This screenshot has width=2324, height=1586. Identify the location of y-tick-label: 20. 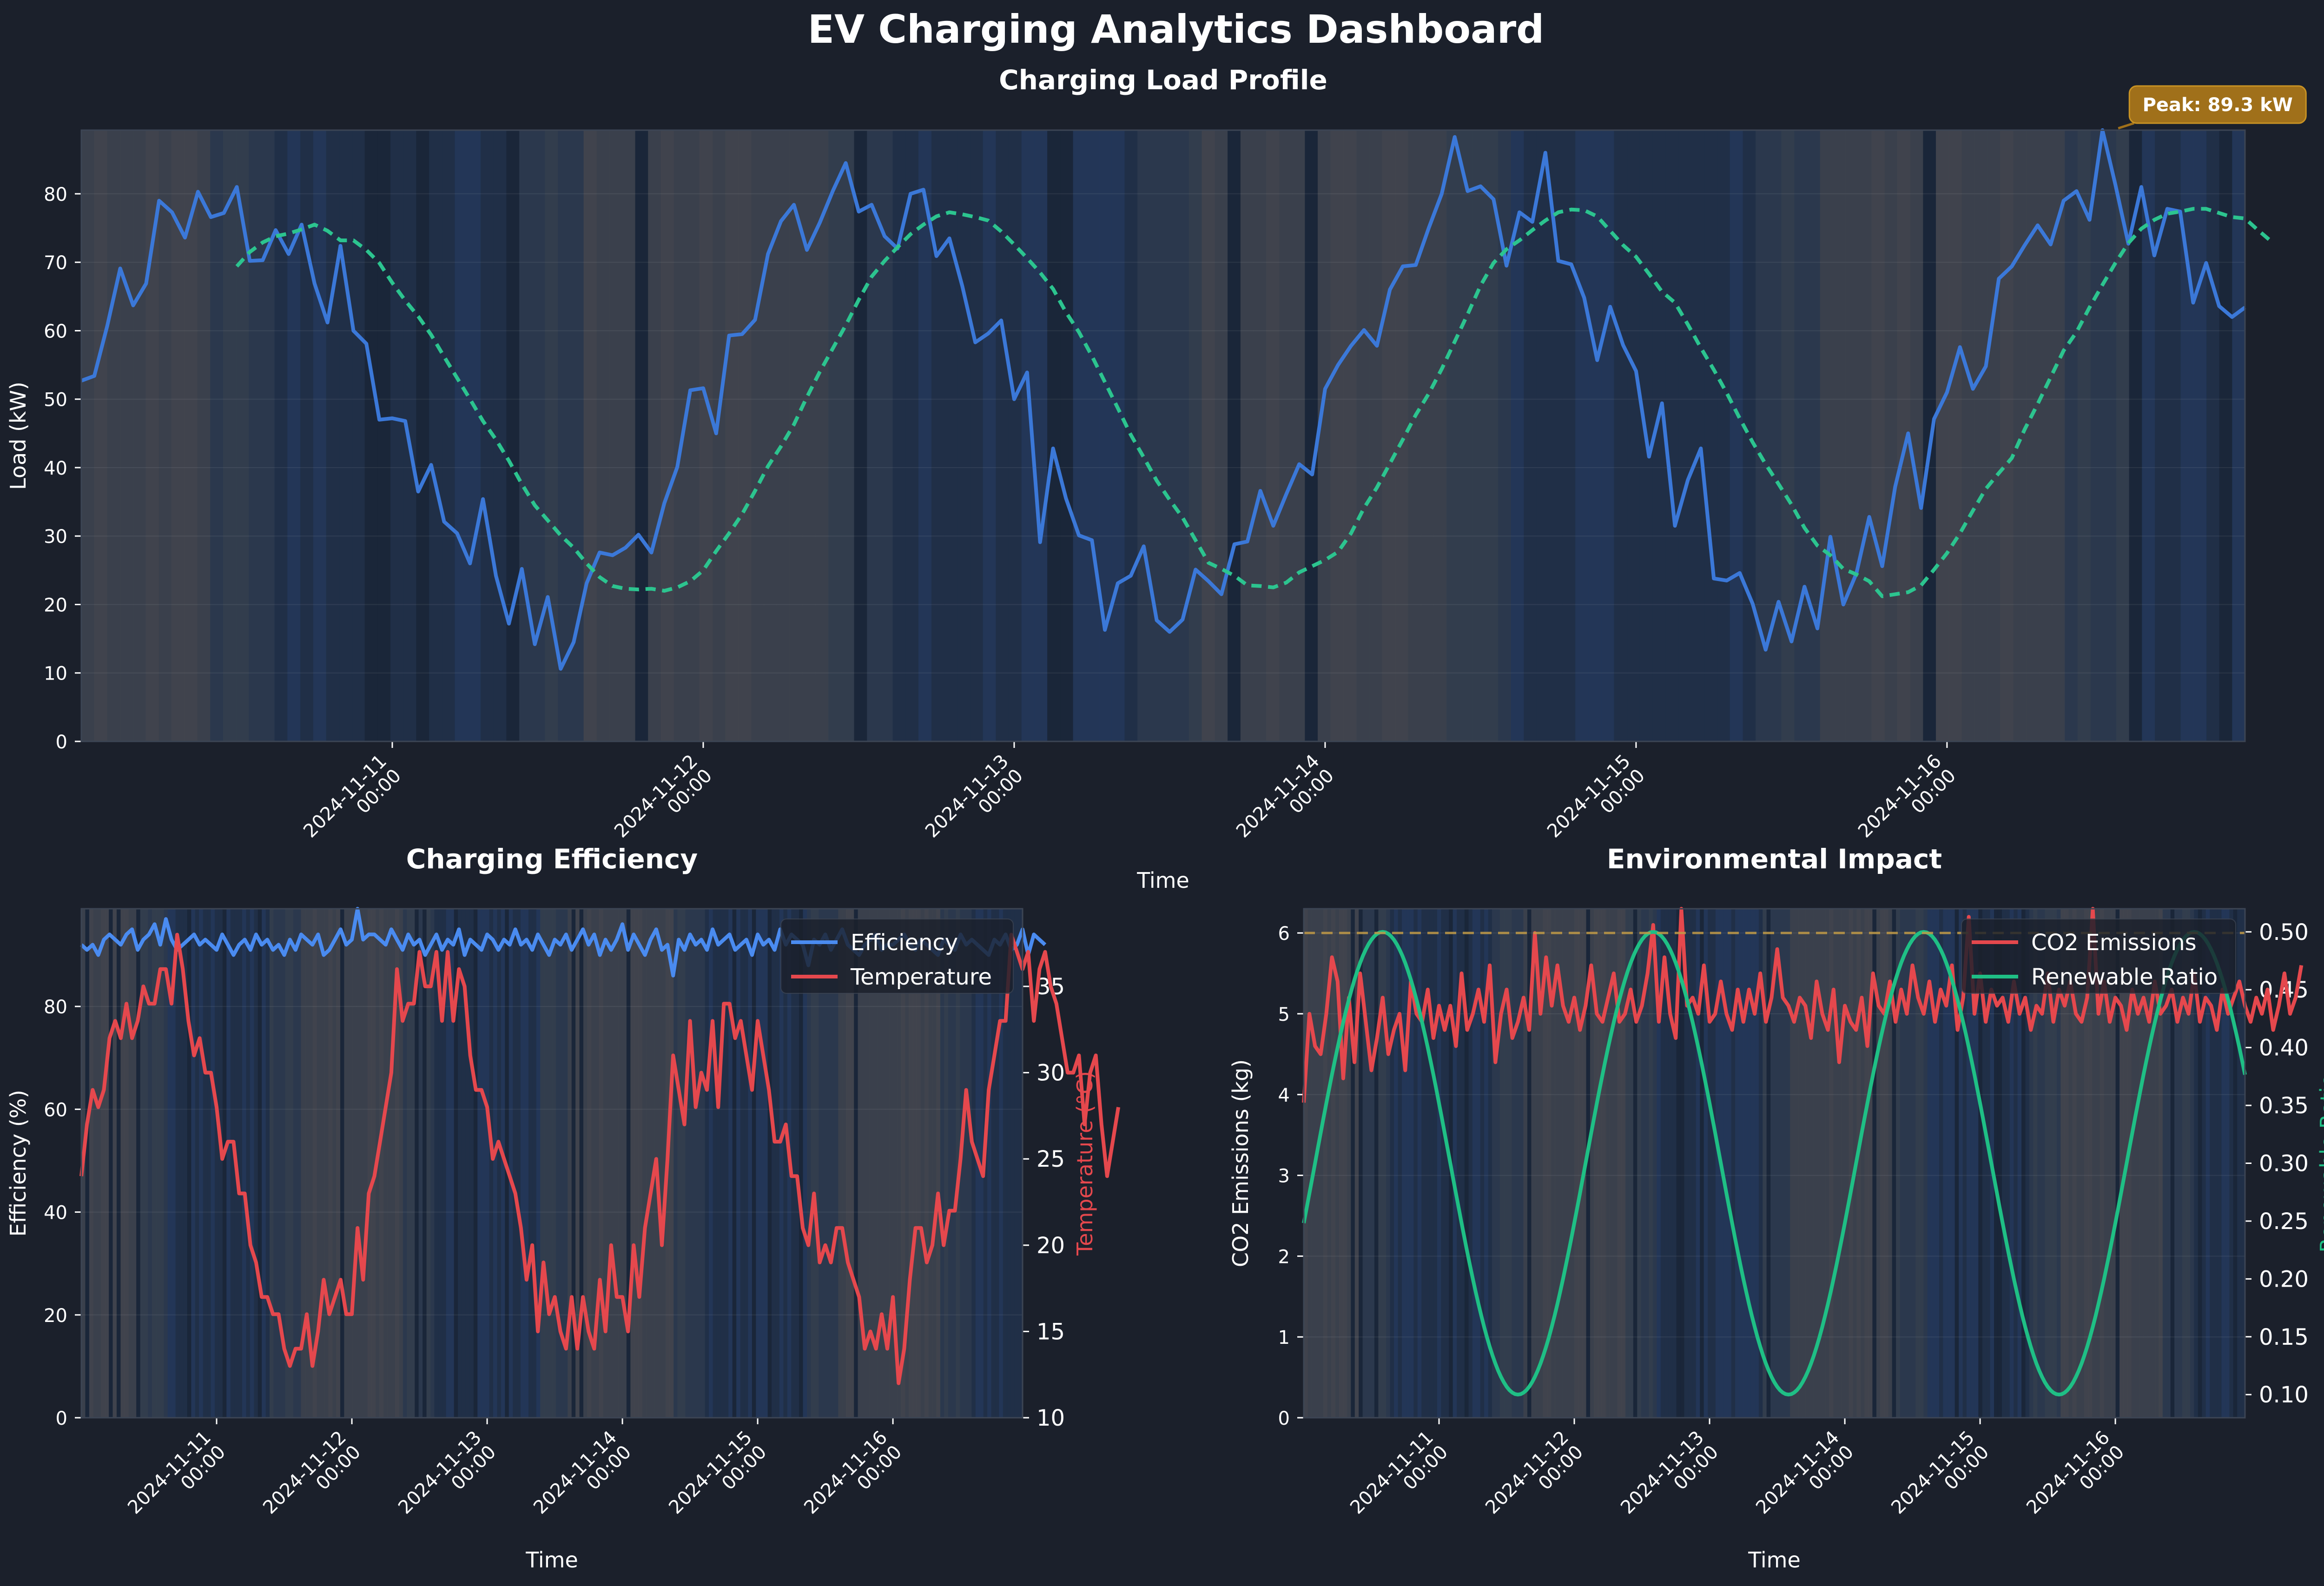
(55, 1316).